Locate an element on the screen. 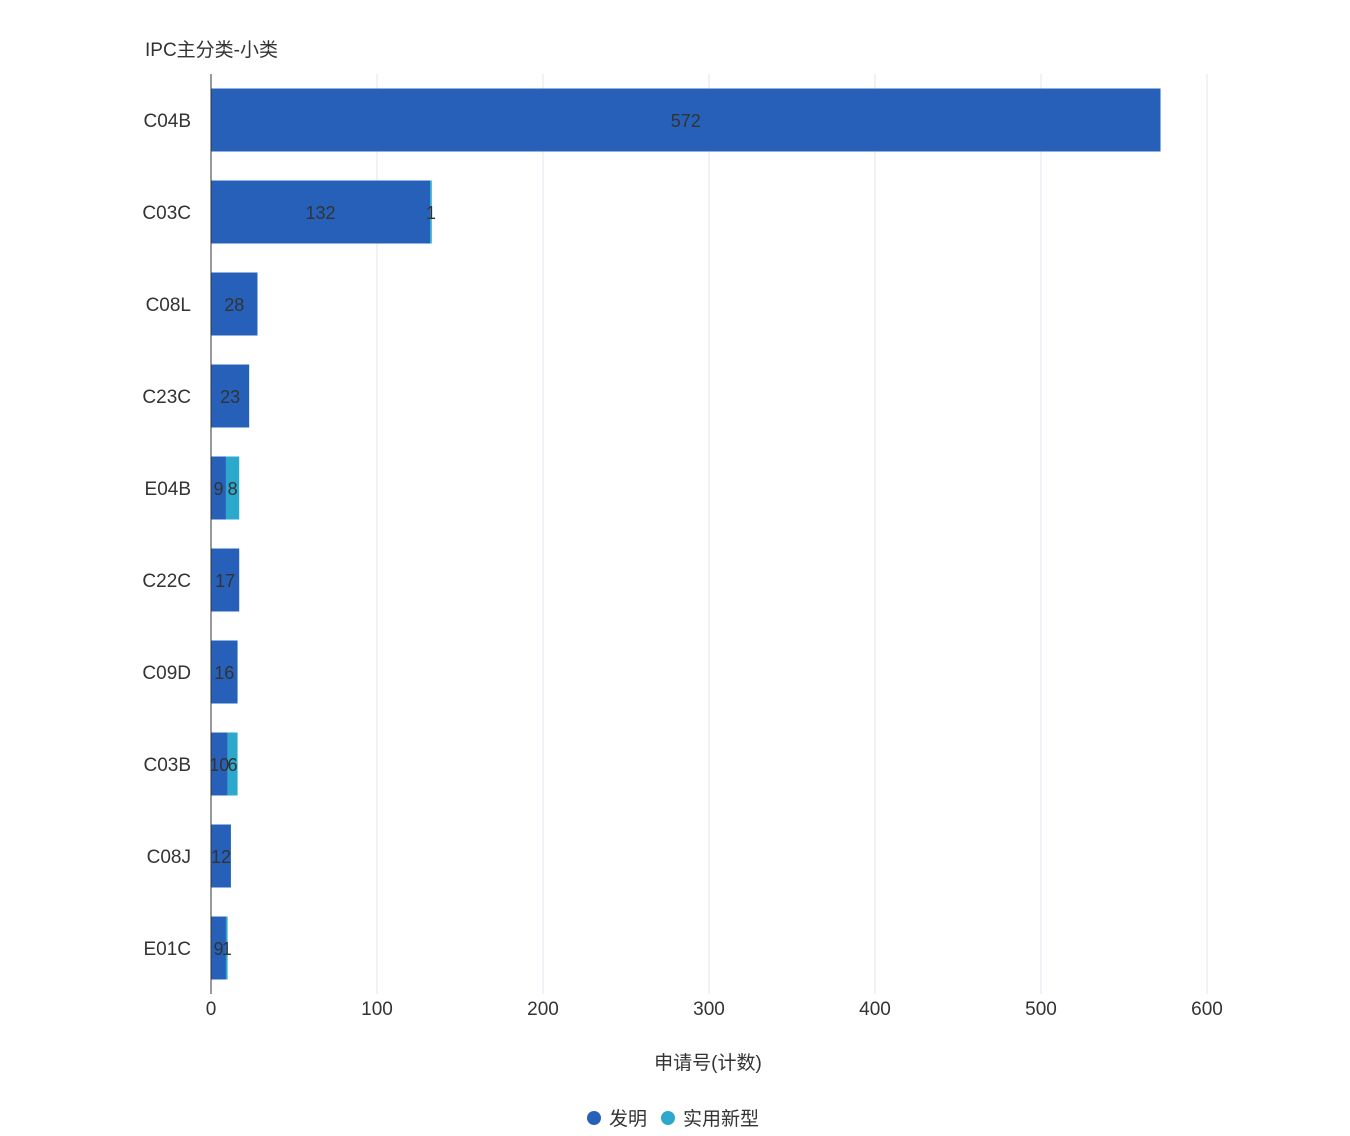  category-label: E04B is located at coordinates (168, 489).